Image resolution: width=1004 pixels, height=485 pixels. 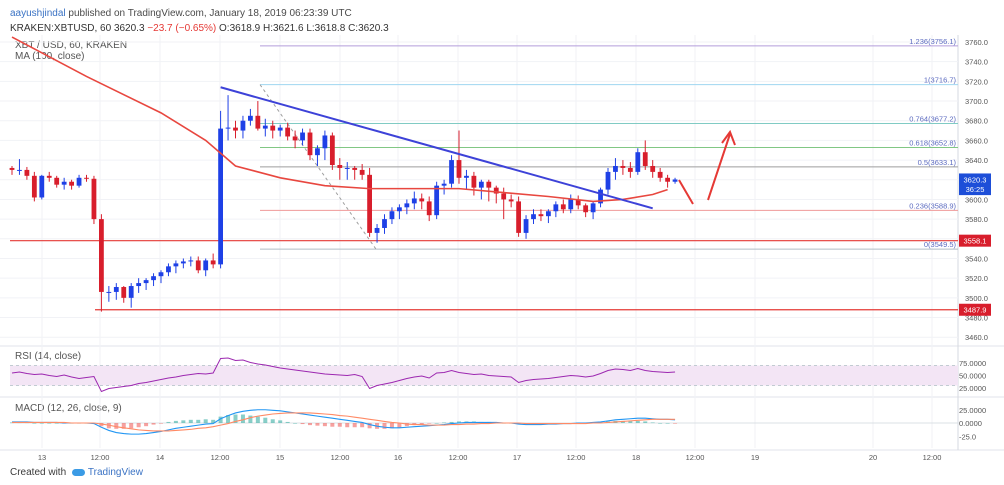 What do you see at coordinates (368, 28) in the screenshot?
I see `close-value: C:3620.3` at bounding box center [368, 28].